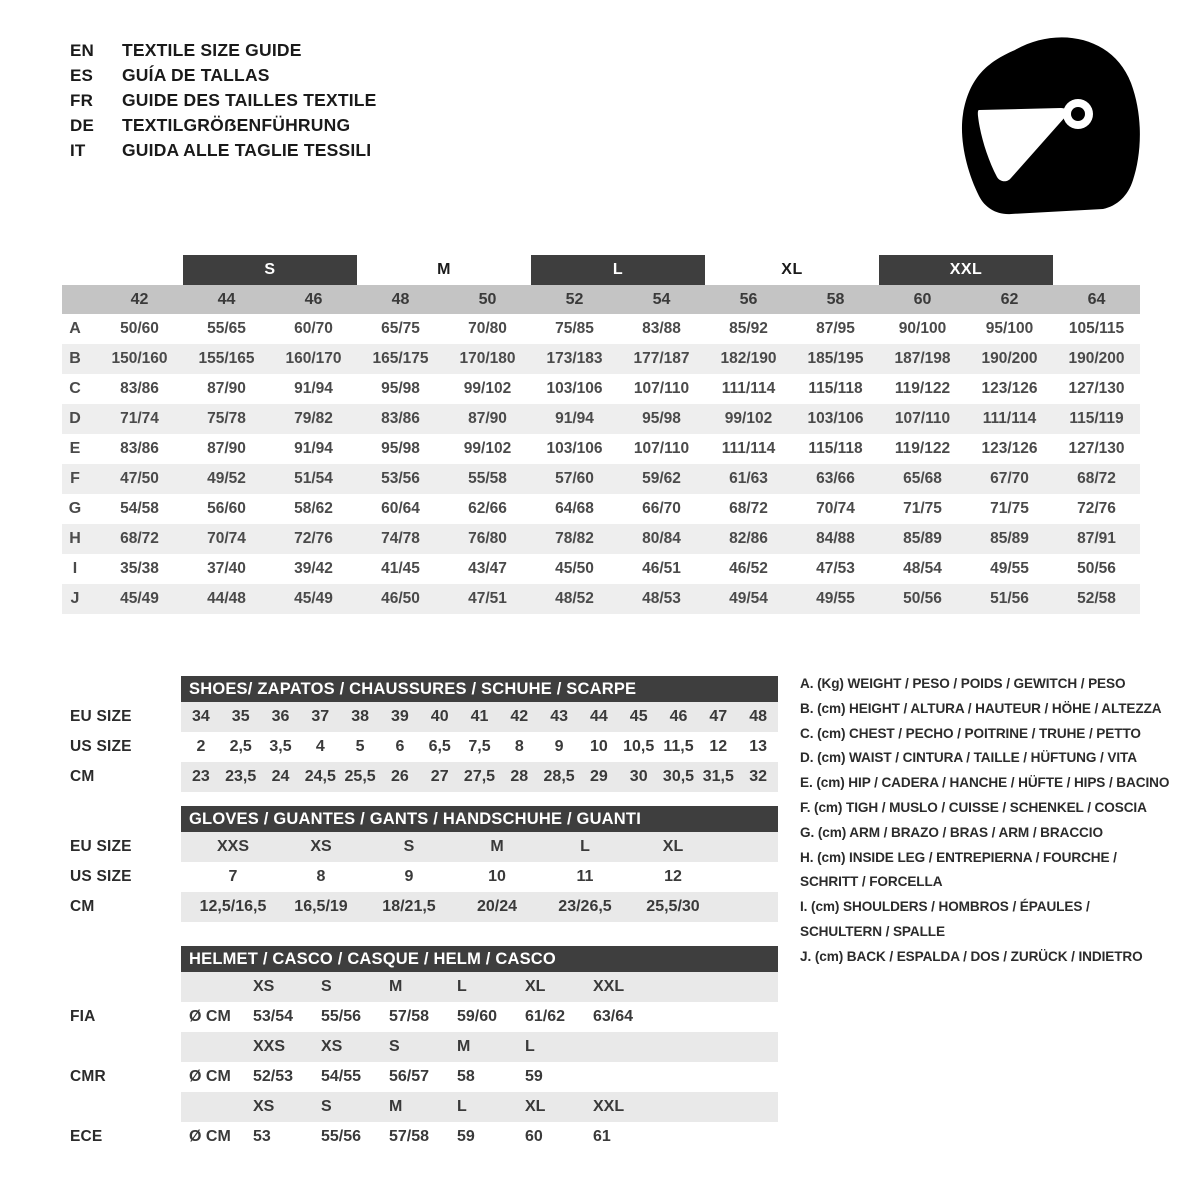  Describe the element at coordinates (922, 478) in the screenshot. I see `table-cell: 65/68` at that location.